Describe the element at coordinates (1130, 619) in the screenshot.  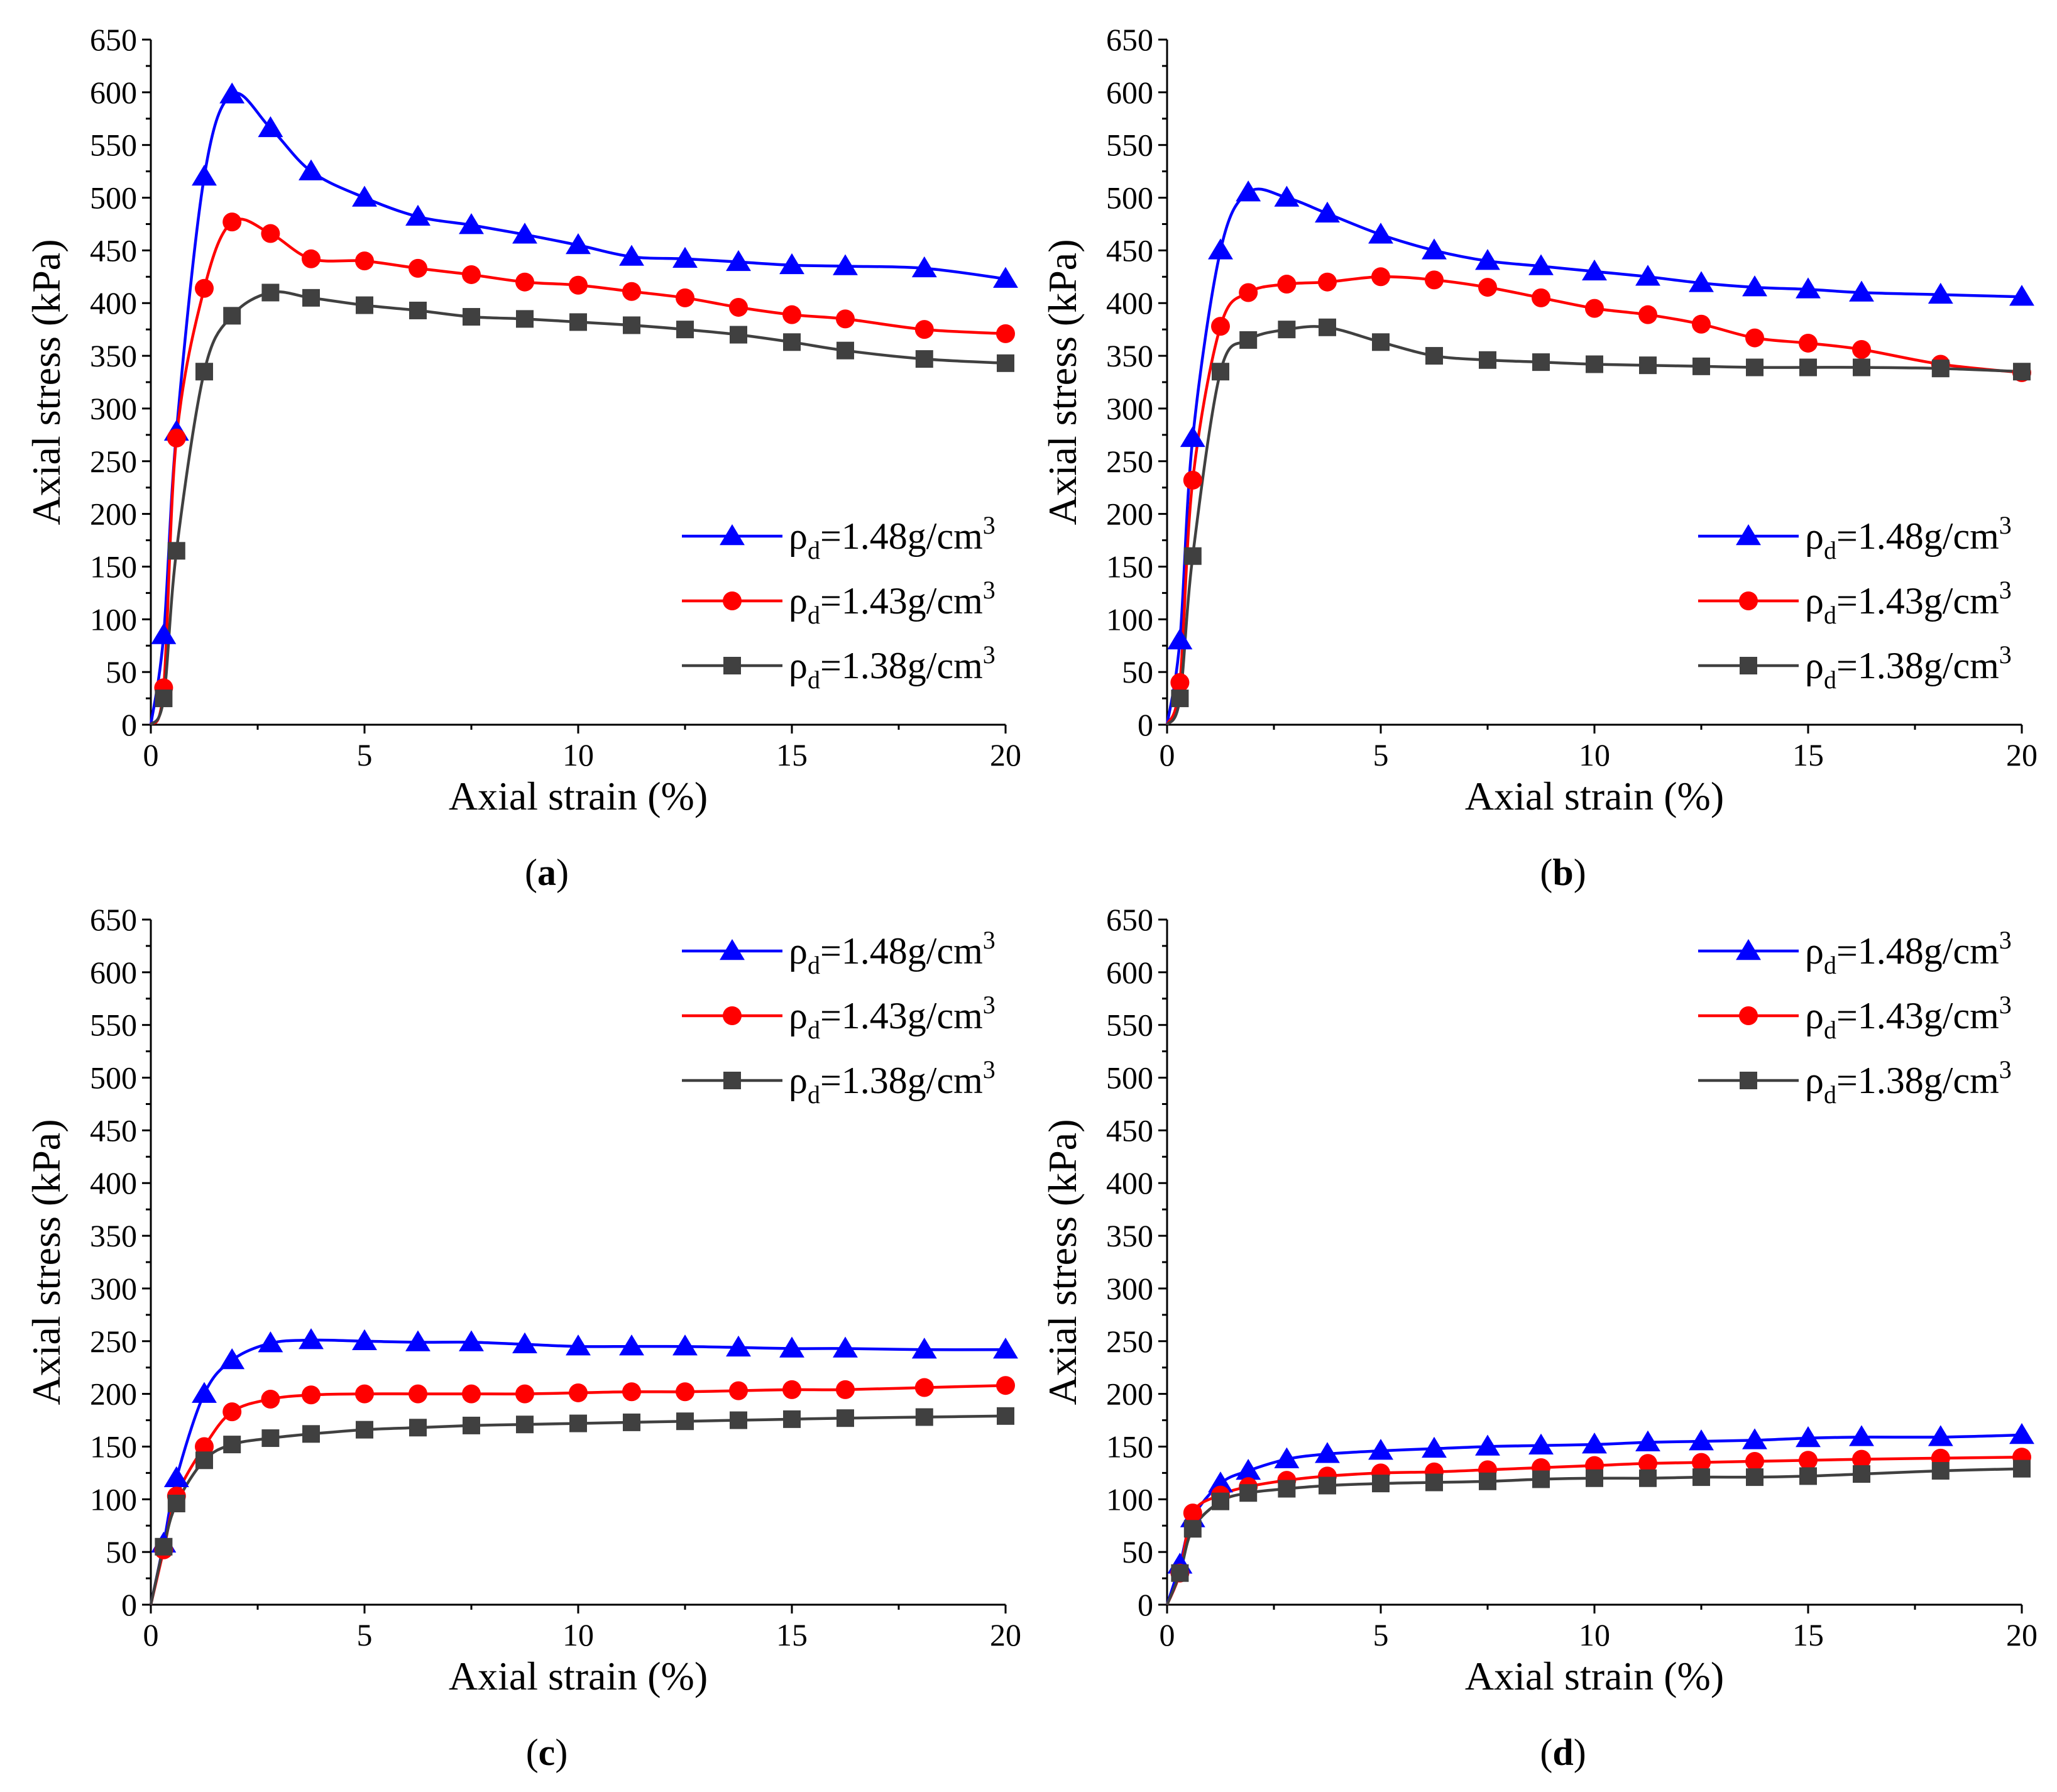
I see `y-tick-label: 100` at that location.